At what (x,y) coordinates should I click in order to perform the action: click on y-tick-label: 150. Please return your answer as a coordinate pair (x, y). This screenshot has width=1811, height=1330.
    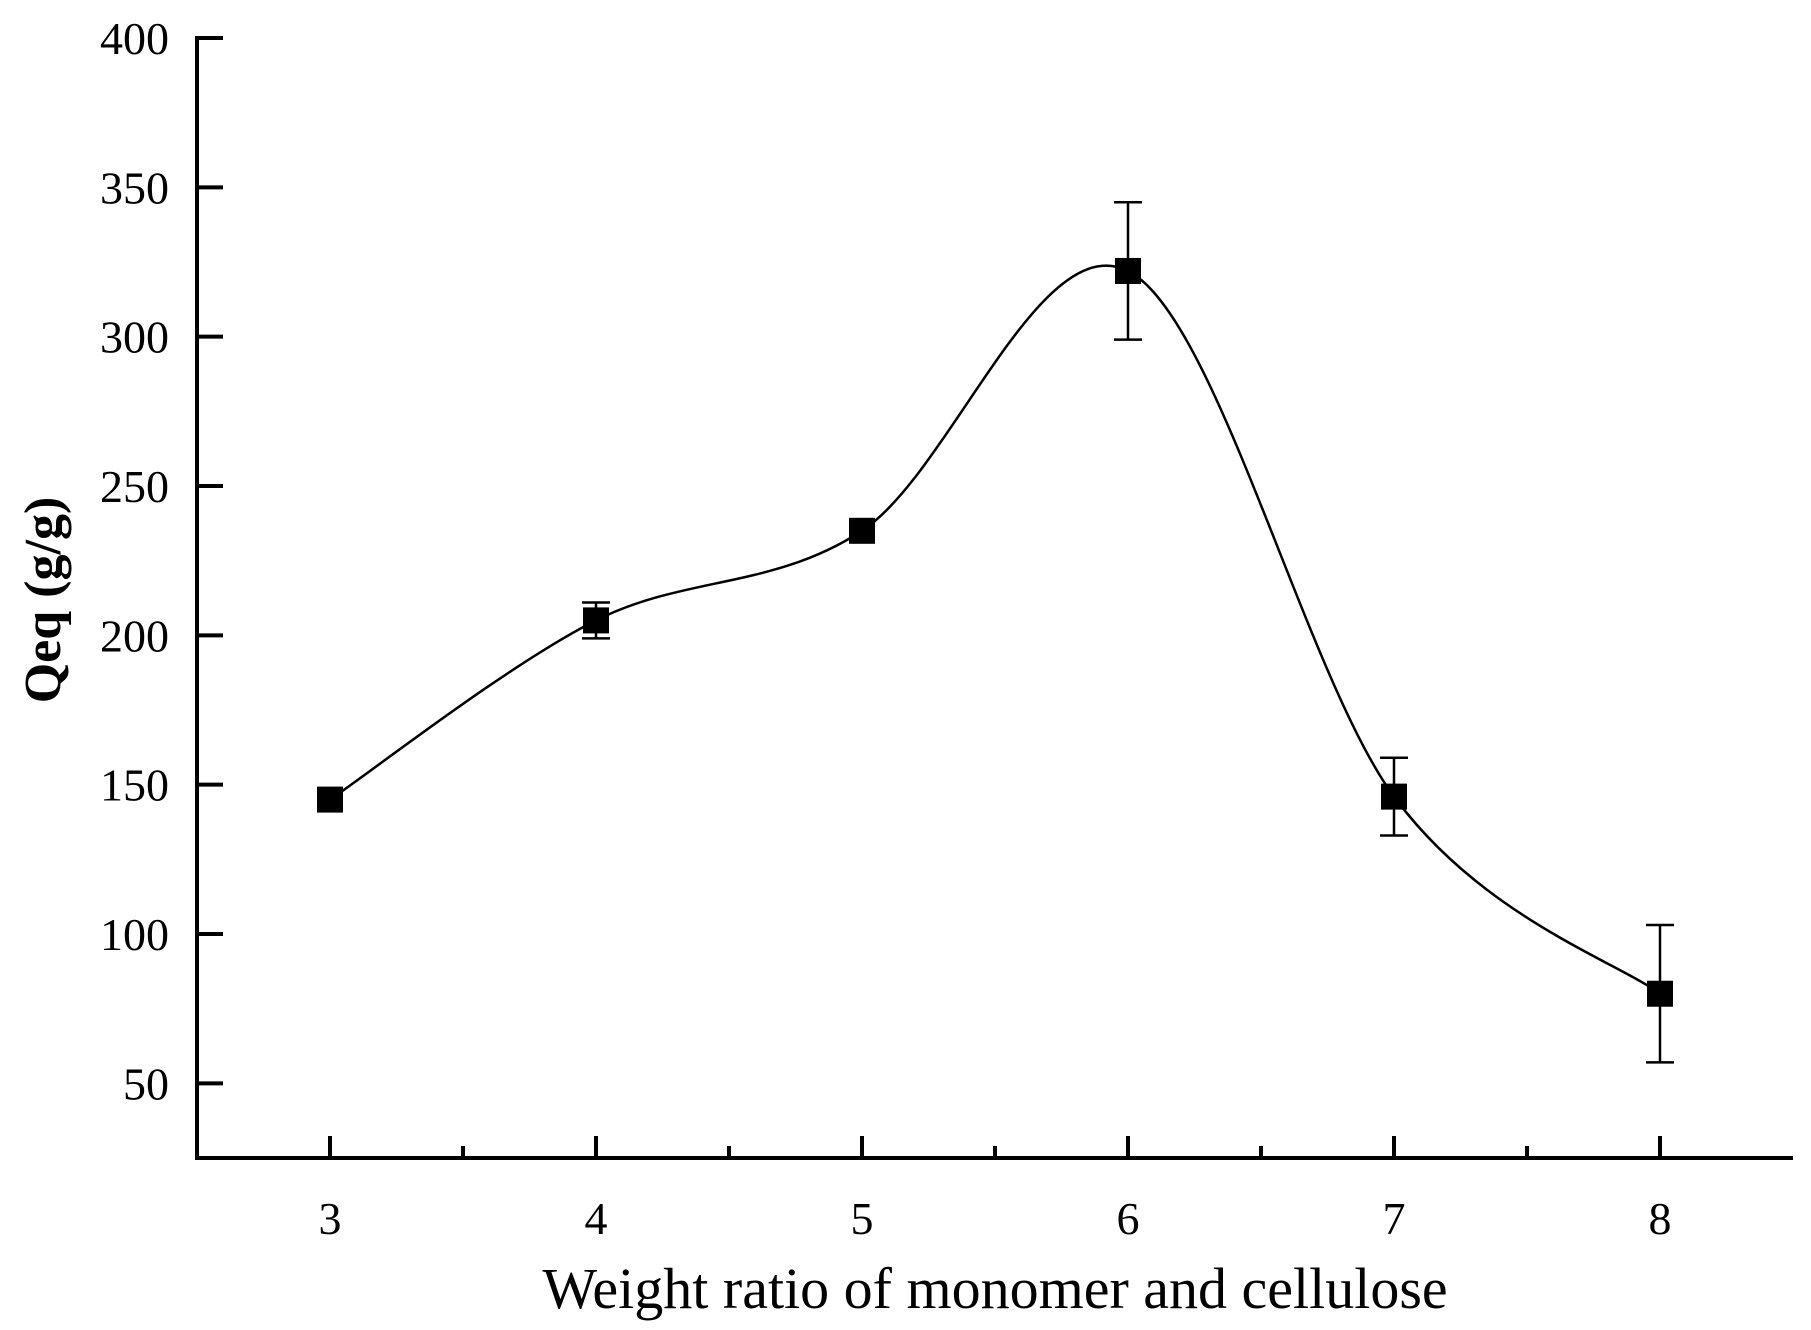
    Looking at the image, I should click on (134, 785).